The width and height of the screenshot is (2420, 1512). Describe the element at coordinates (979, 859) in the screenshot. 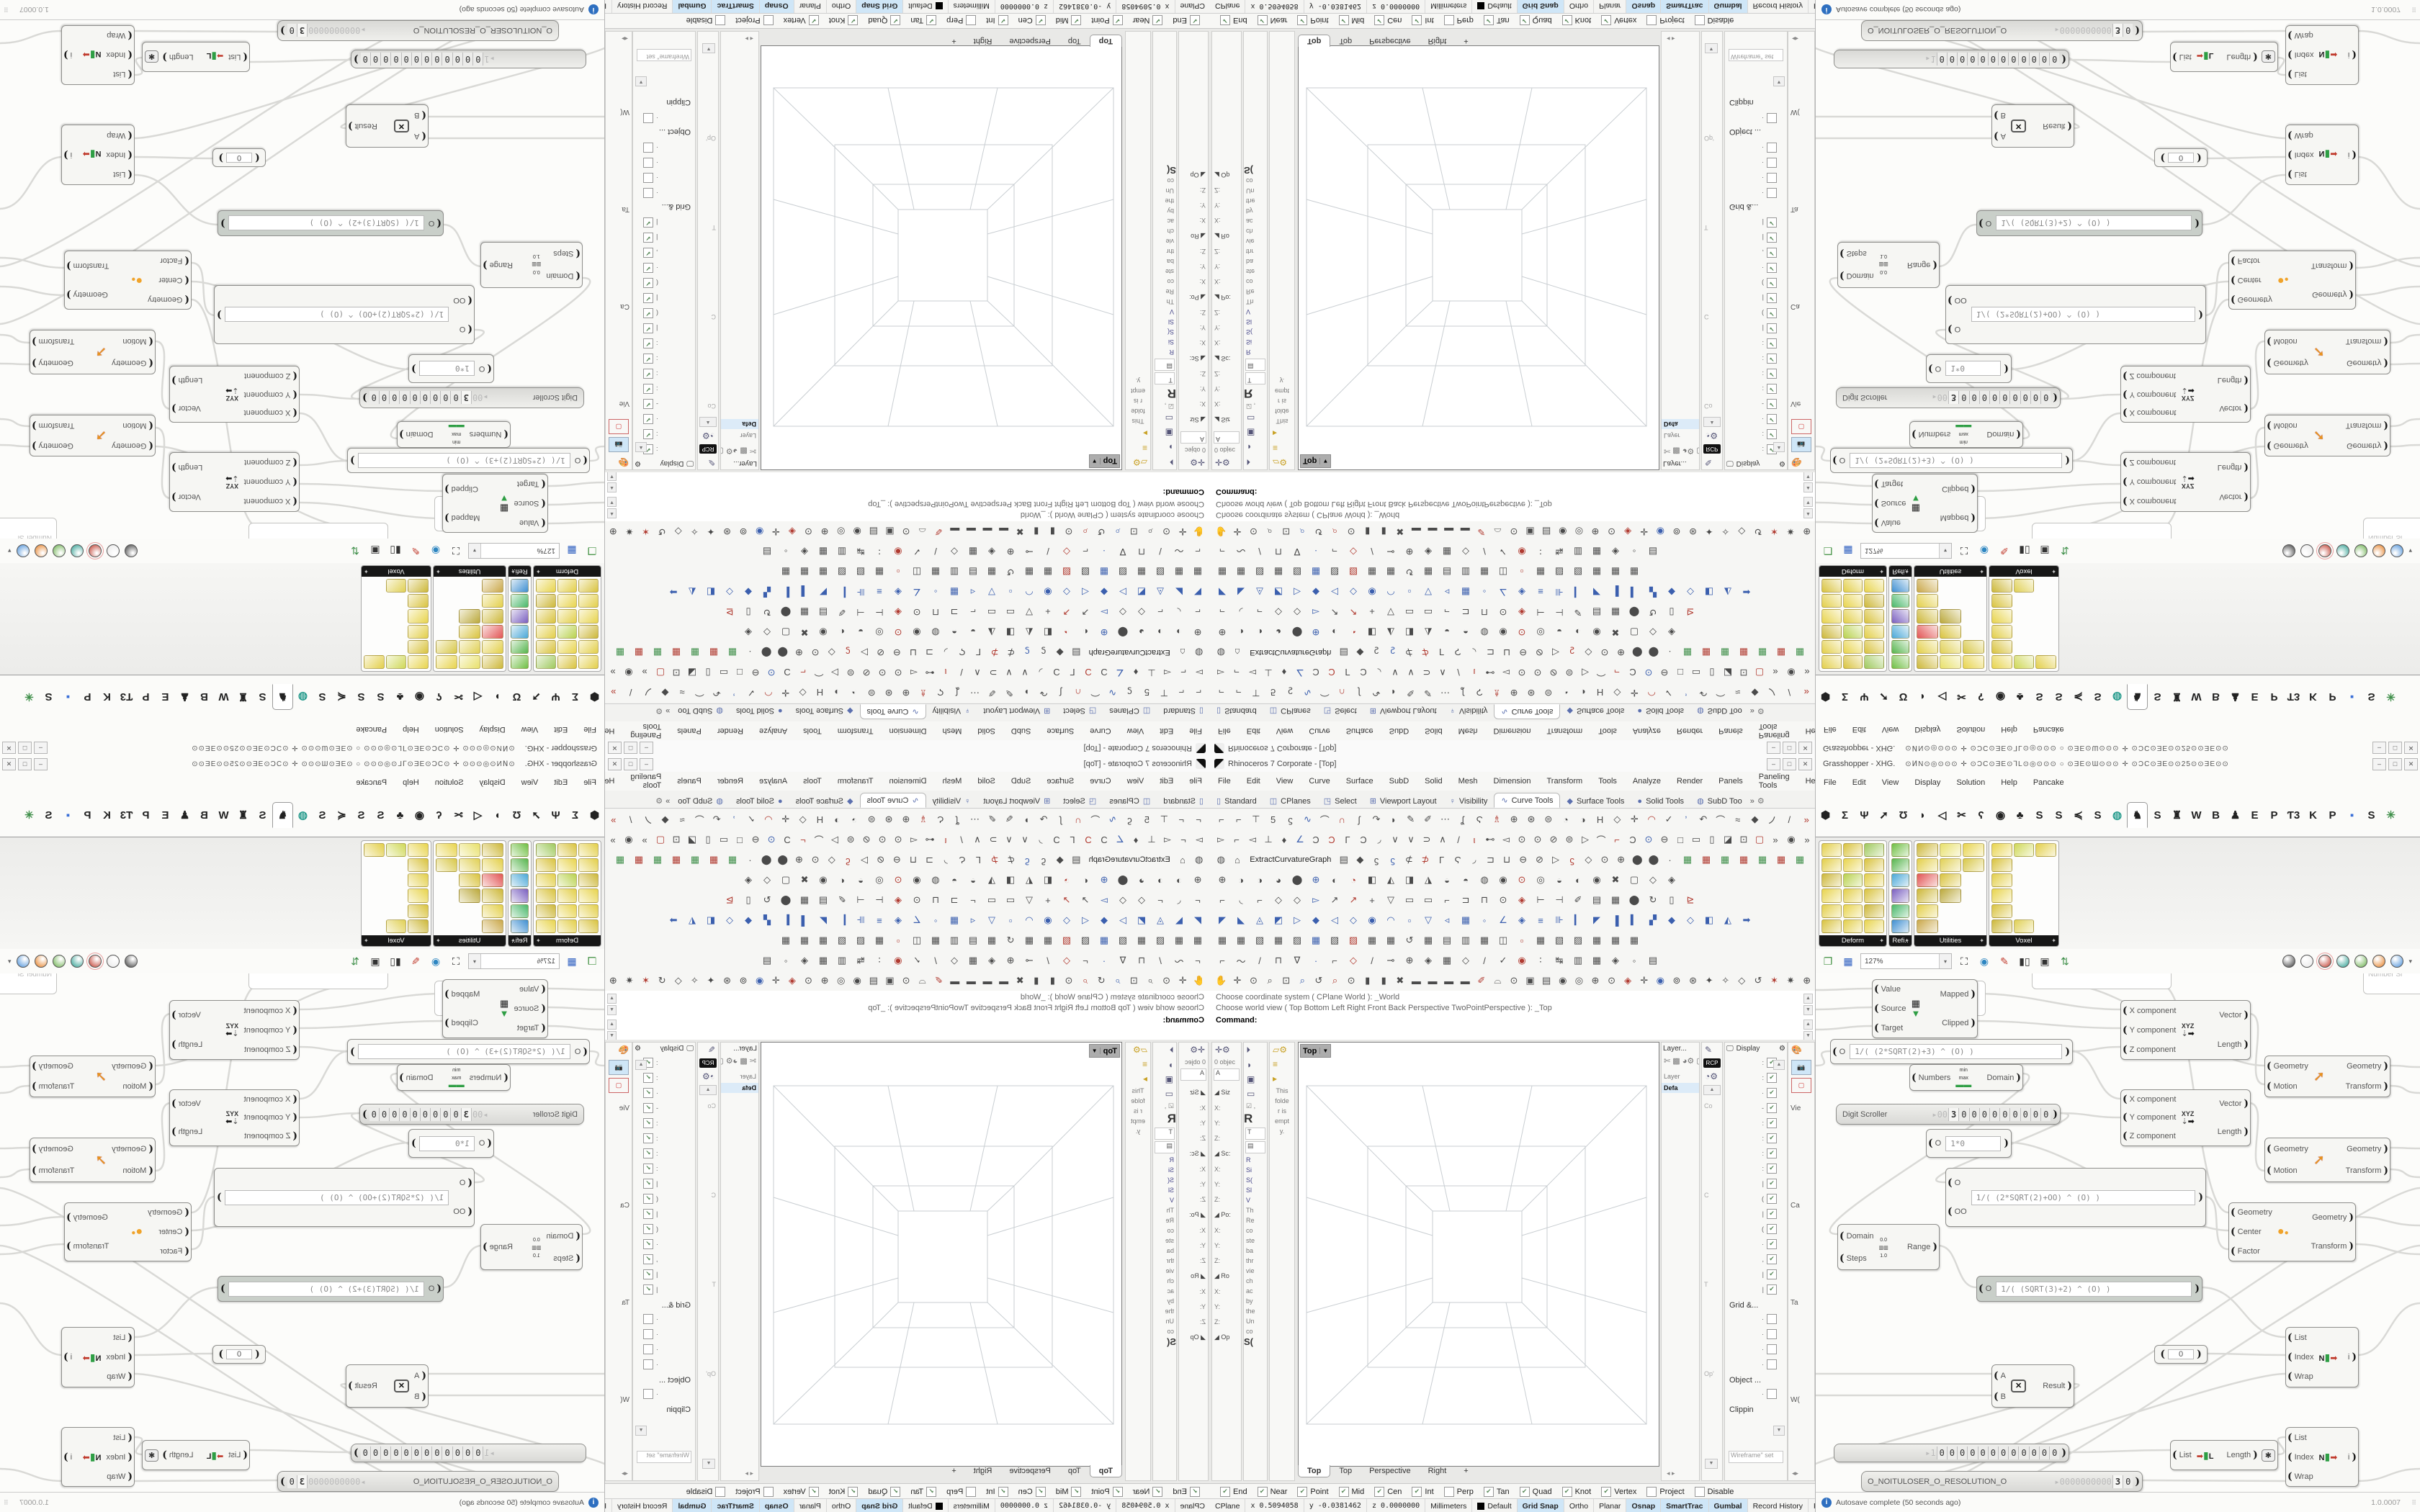

I see `tool-icon: Γ` at that location.